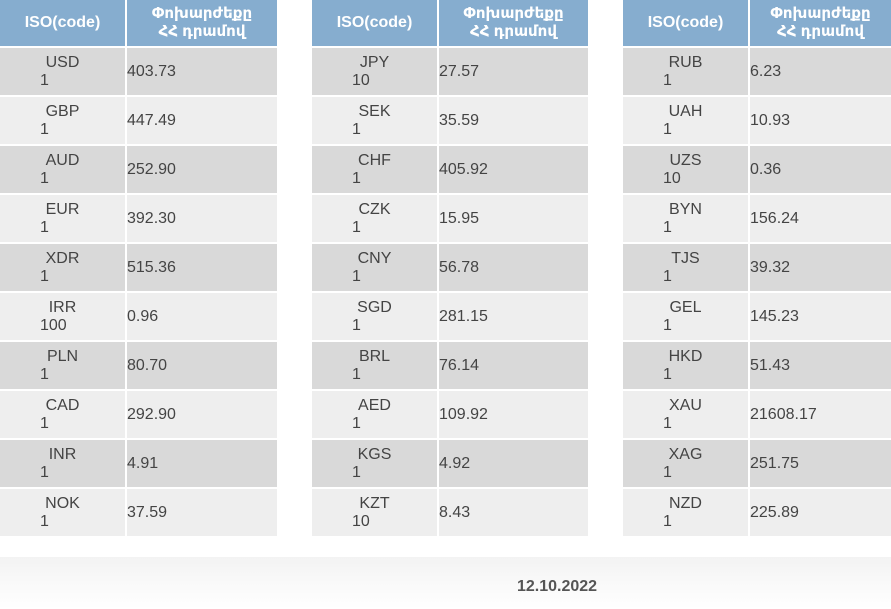 The height and width of the screenshot is (609, 891). I want to click on currency-row: UAH 1 10.93, so click(757, 121).